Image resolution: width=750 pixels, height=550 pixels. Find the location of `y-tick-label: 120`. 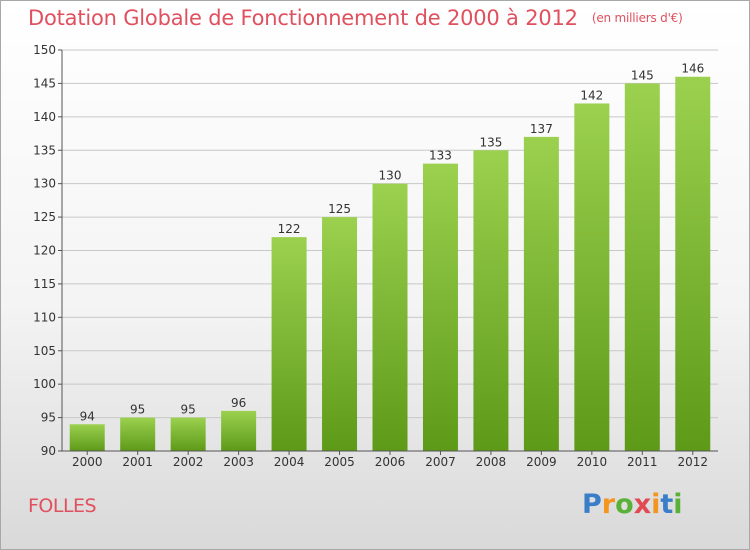

y-tick-label: 120 is located at coordinates (44, 251).